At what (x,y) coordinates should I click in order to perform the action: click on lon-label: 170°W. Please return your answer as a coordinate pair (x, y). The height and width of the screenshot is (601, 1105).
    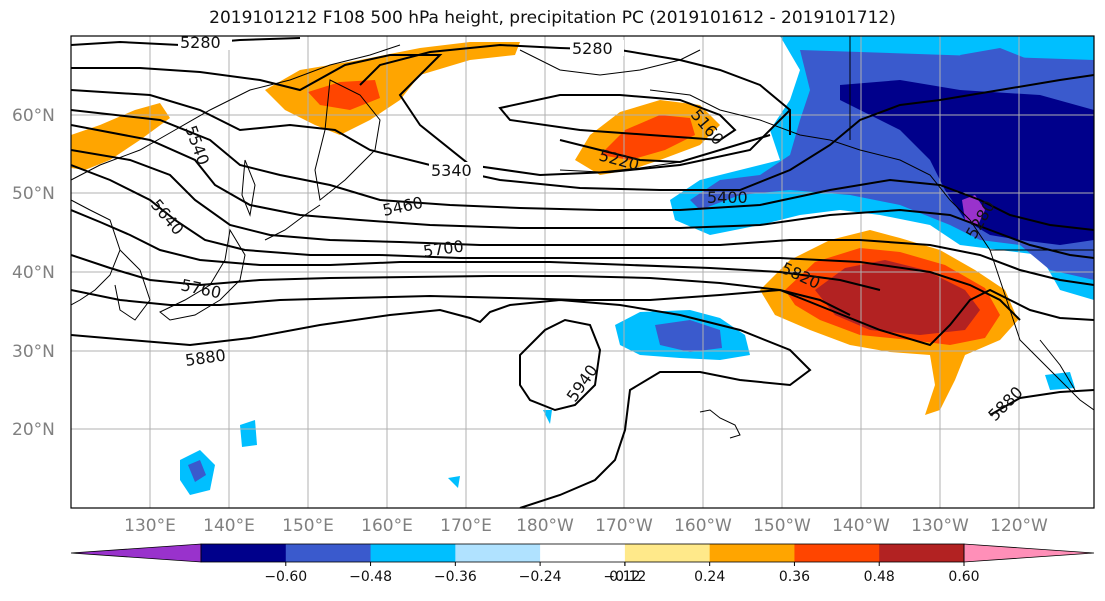
    Looking at the image, I should click on (624, 526).